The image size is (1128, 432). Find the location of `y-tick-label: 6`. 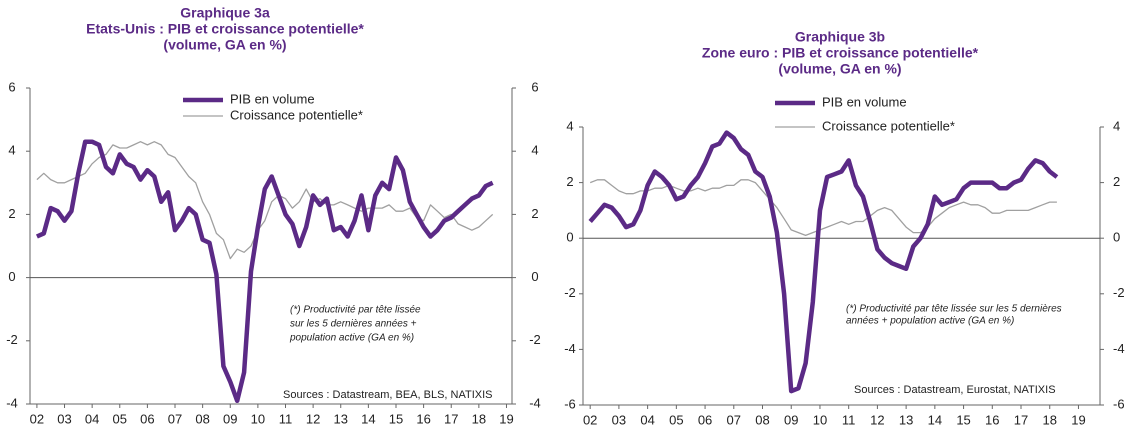

y-tick-label: 6 is located at coordinates (11, 86).